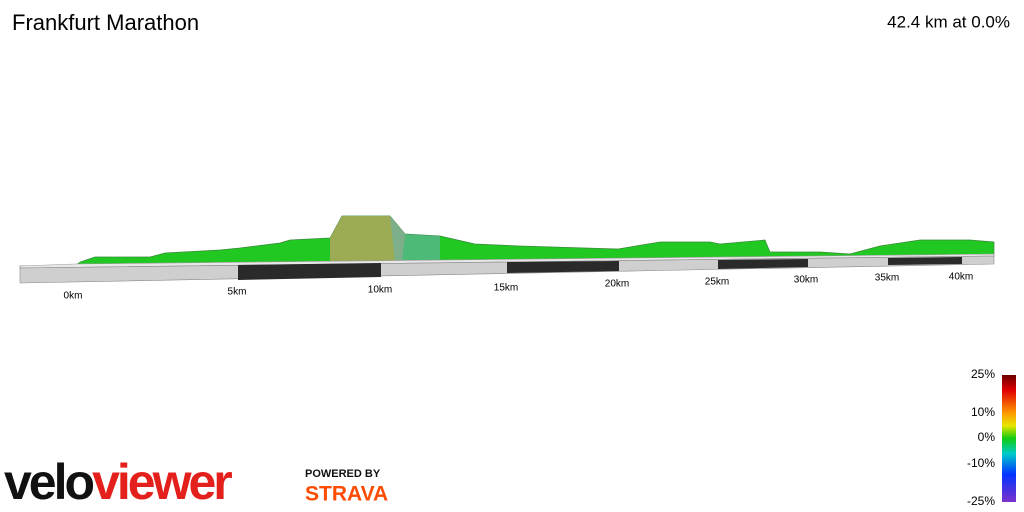  I want to click on distance-label: 20km, so click(617, 284).